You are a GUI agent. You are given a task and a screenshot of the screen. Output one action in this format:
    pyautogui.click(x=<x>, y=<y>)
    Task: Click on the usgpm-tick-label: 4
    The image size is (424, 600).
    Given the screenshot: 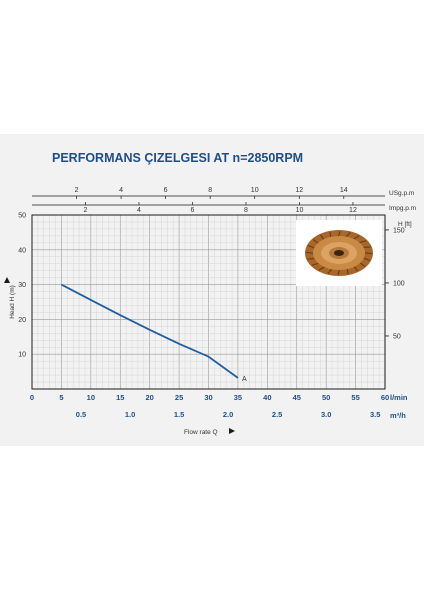 What is the action you would take?
    pyautogui.click(x=121, y=190)
    